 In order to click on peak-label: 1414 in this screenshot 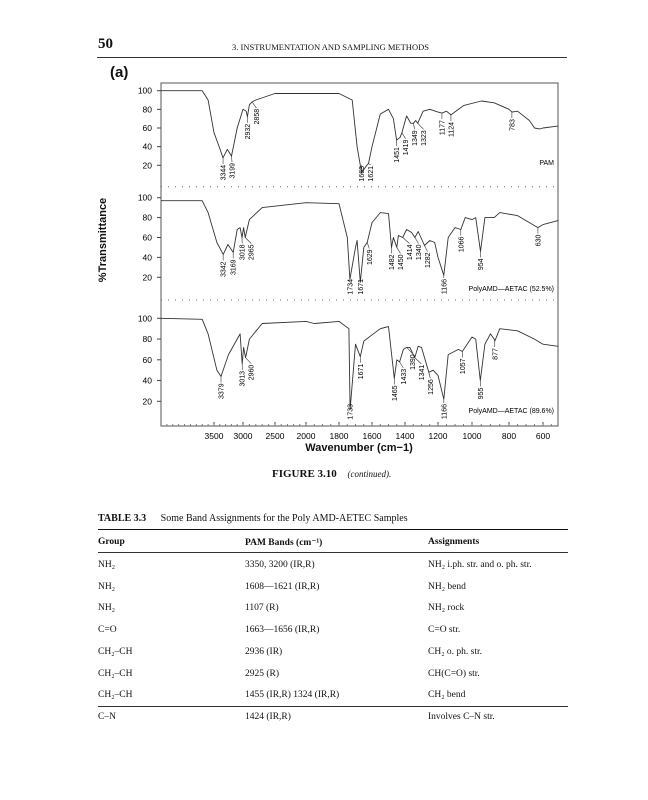, I will do `click(410, 252)`.